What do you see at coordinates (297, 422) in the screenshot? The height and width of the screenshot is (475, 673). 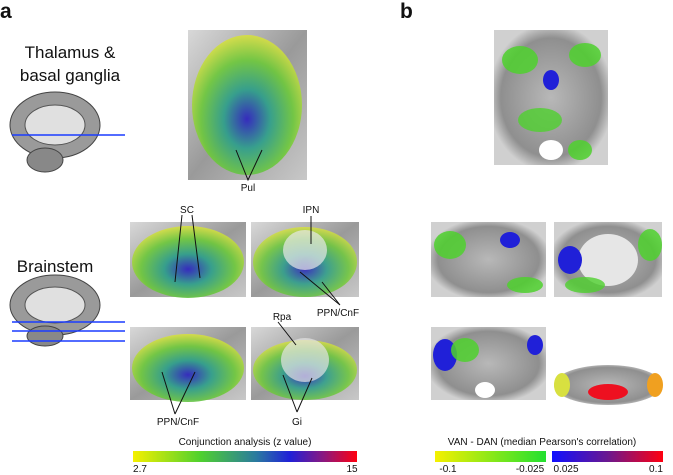 I see `annotation: Gi` at bounding box center [297, 422].